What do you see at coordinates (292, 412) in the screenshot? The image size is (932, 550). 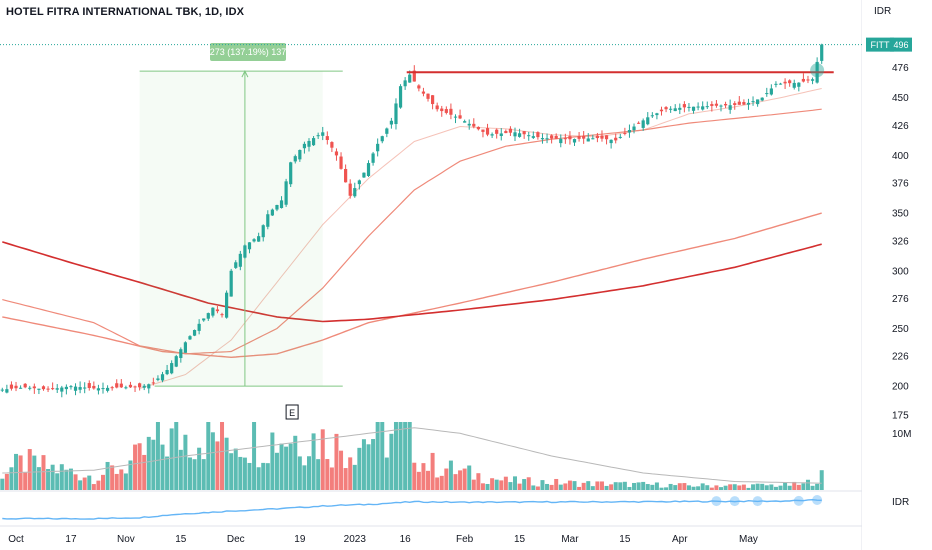 I see `earnings-marker-box` at bounding box center [292, 412].